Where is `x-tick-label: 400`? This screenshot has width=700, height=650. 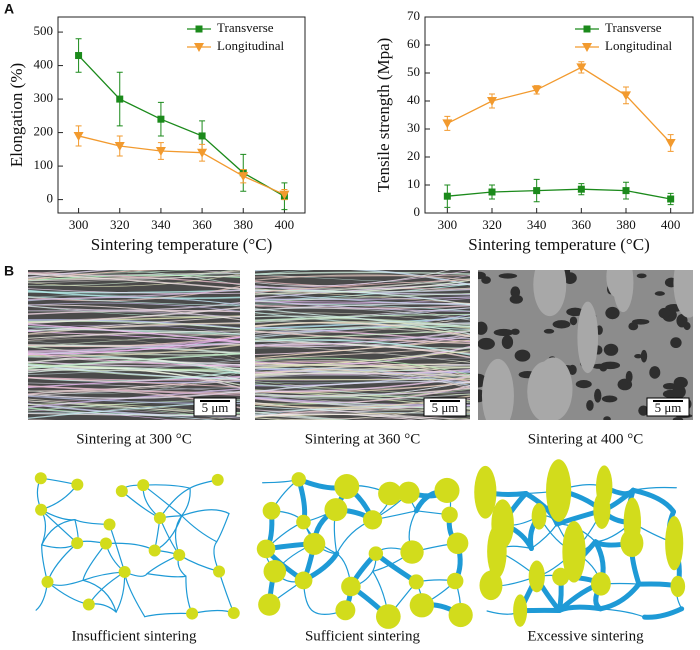
x-tick-label: 400 is located at coordinates (285, 224).